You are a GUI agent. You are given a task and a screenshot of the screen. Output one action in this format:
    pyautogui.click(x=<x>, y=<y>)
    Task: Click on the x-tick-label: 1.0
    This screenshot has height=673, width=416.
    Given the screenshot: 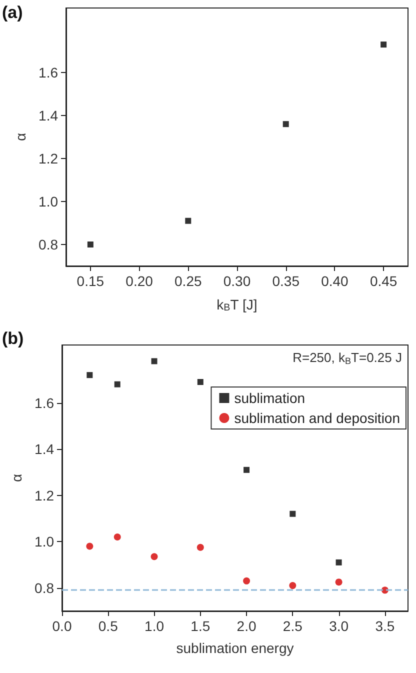 What is the action you would take?
    pyautogui.click(x=154, y=626)
    